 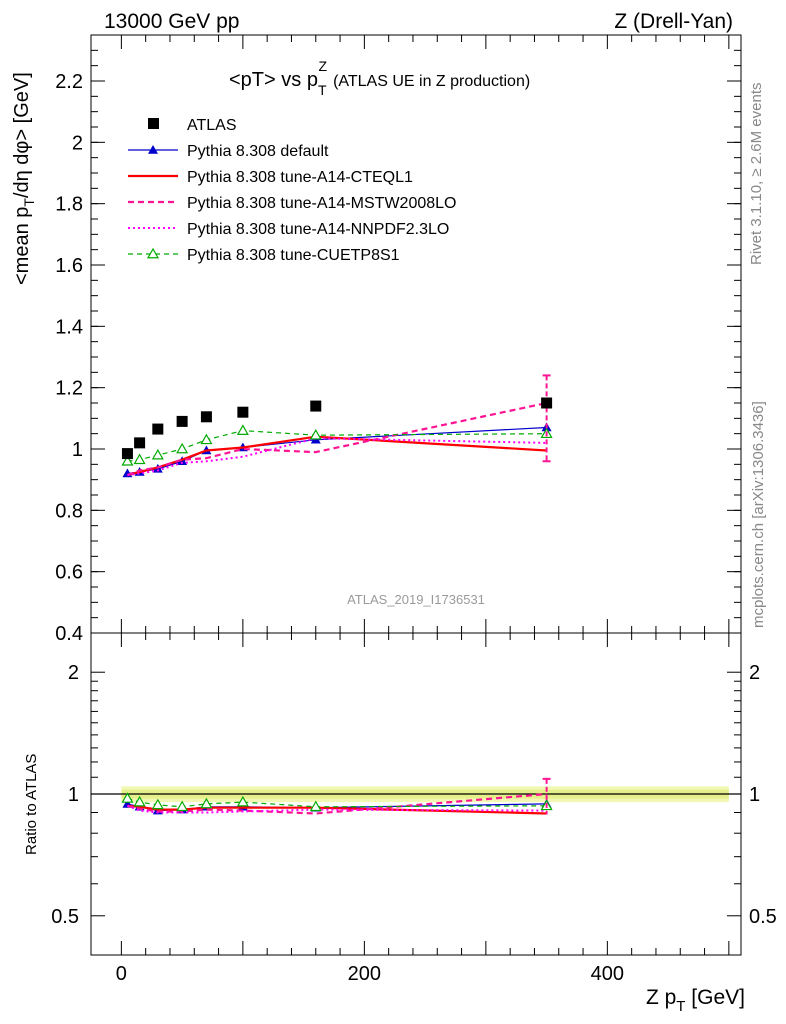 I want to click on y-tick-label: 1.2, so click(x=69, y=389).